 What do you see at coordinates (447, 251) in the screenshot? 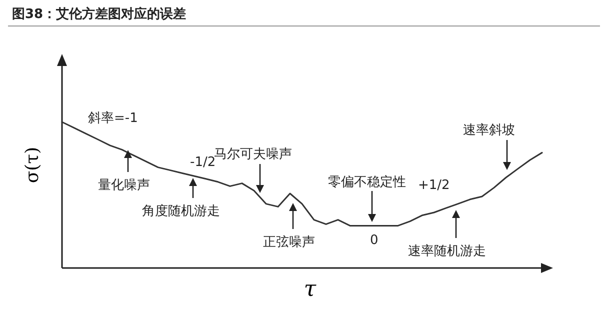
I see `annotation: 速率随机游走` at bounding box center [447, 251].